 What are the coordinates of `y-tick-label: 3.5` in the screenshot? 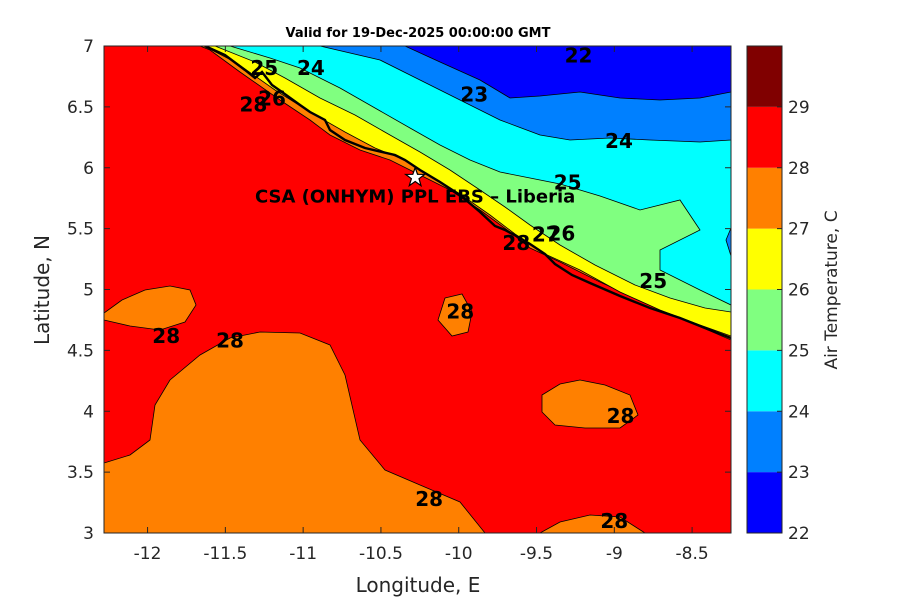 It's located at (80, 473).